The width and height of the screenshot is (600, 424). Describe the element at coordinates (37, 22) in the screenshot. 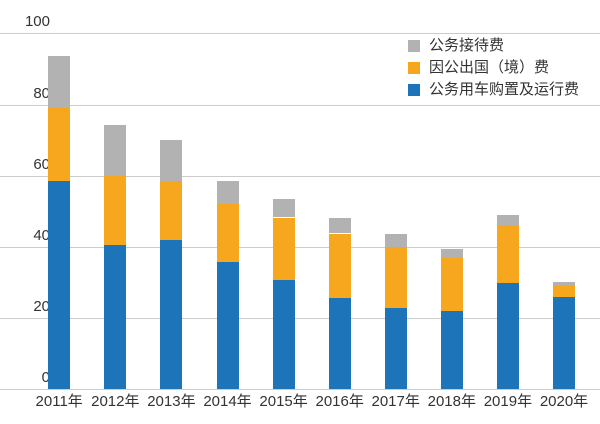

I see `y-tick-label-100: 100` at that location.